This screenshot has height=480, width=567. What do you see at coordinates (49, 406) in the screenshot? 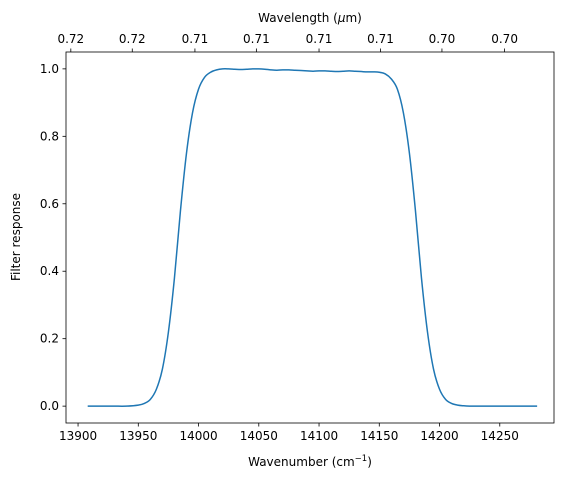
I see `y-tick-label: 0.0` at bounding box center [49, 406].